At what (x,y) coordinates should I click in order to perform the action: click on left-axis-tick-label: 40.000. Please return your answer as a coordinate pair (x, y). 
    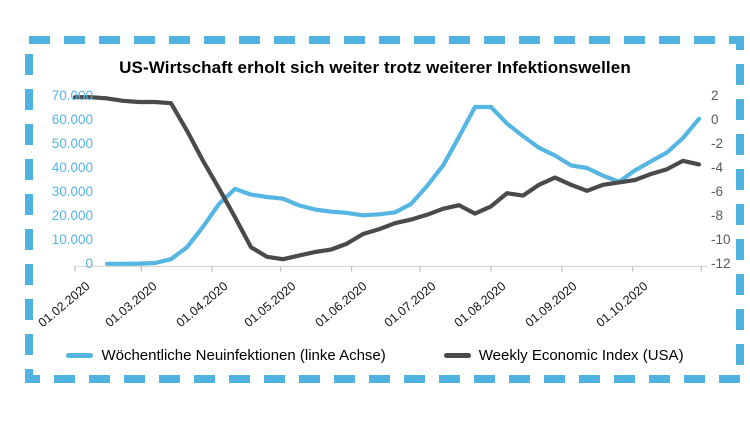
    Looking at the image, I should click on (72, 167).